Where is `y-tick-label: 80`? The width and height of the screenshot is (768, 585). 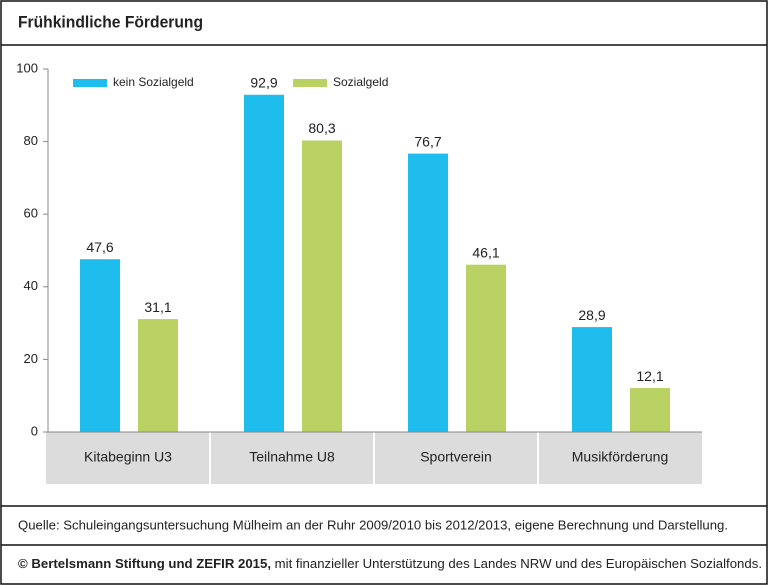 y-tick-label: 80 is located at coordinates (31, 140).